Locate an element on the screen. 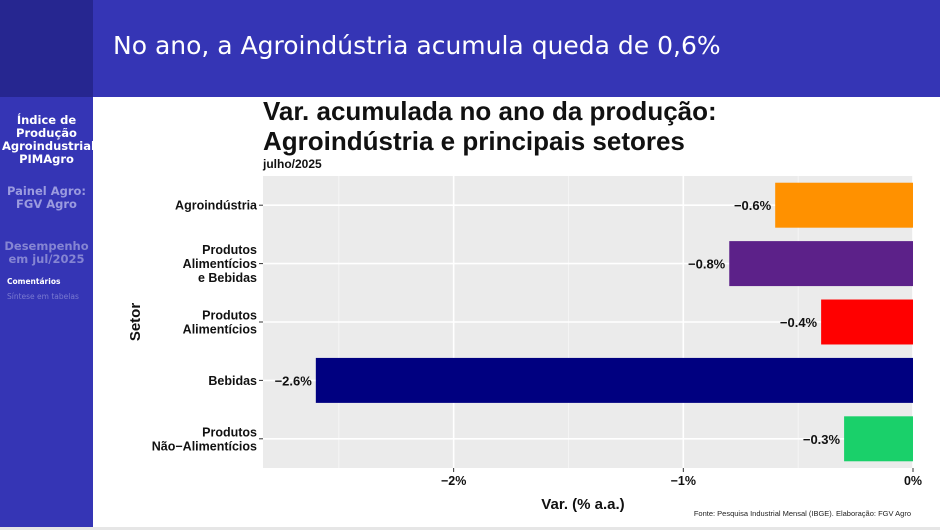 This screenshot has width=940, height=530. sidebar-subitem-sintese: Síntese em tabelas is located at coordinates (43, 296).